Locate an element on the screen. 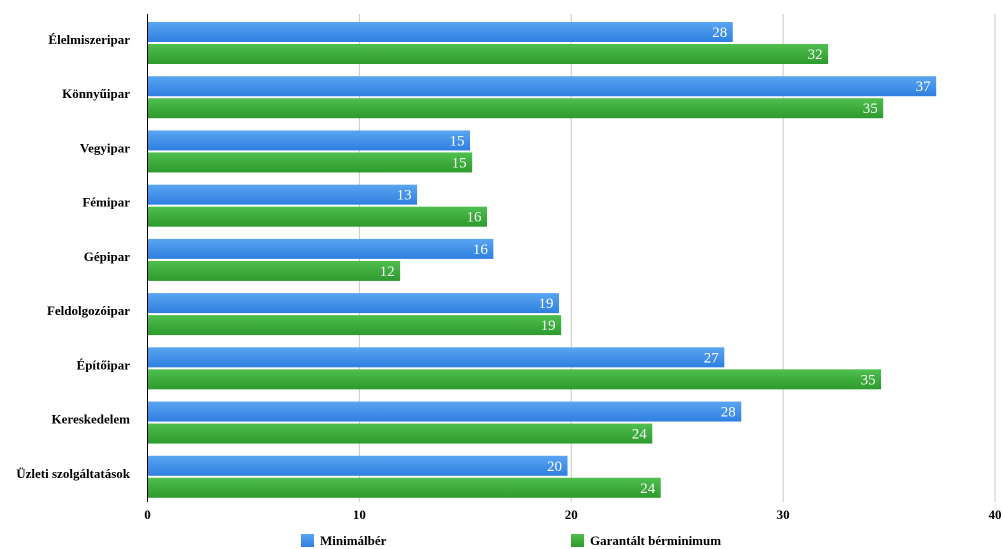 The width and height of the screenshot is (1004, 549). category-label: Kereskedelem is located at coordinates (91, 419).